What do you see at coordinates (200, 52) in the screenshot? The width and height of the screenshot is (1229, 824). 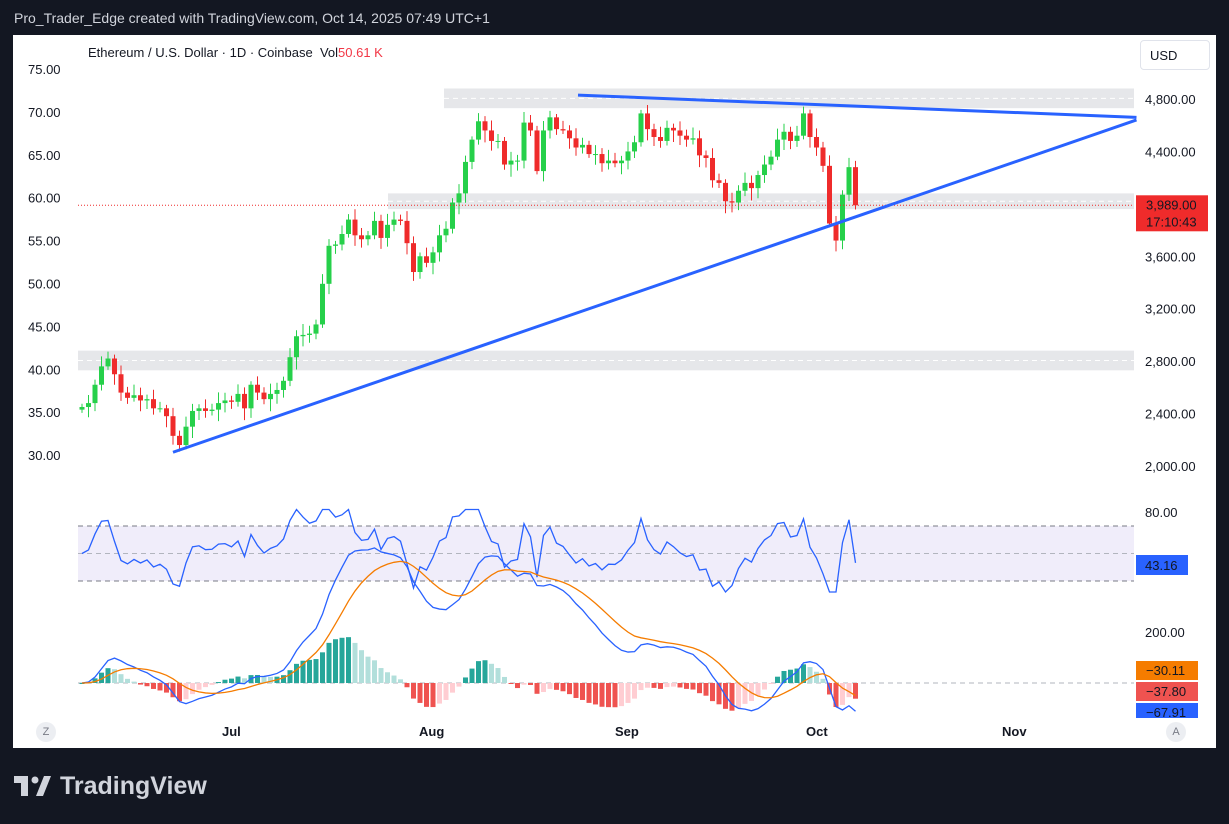 I see `symbol-title: Ethereum / U.S. Dollar · 1D · Coinbase` at bounding box center [200, 52].